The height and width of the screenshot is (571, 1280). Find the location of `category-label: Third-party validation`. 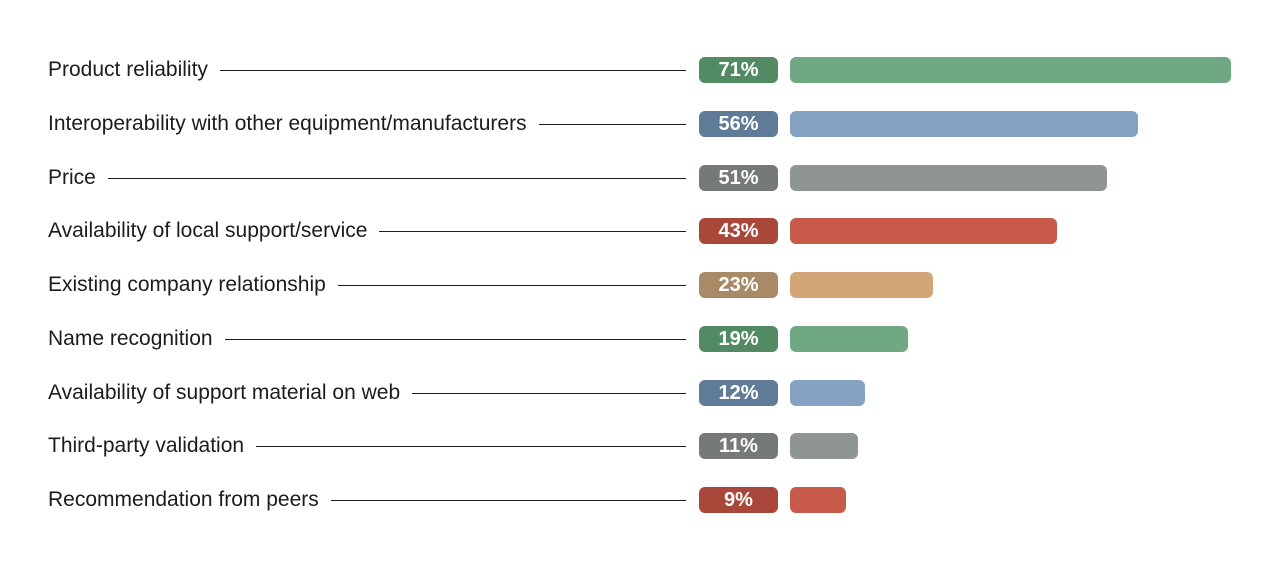

category-label: Third-party validation is located at coordinates (152, 446).